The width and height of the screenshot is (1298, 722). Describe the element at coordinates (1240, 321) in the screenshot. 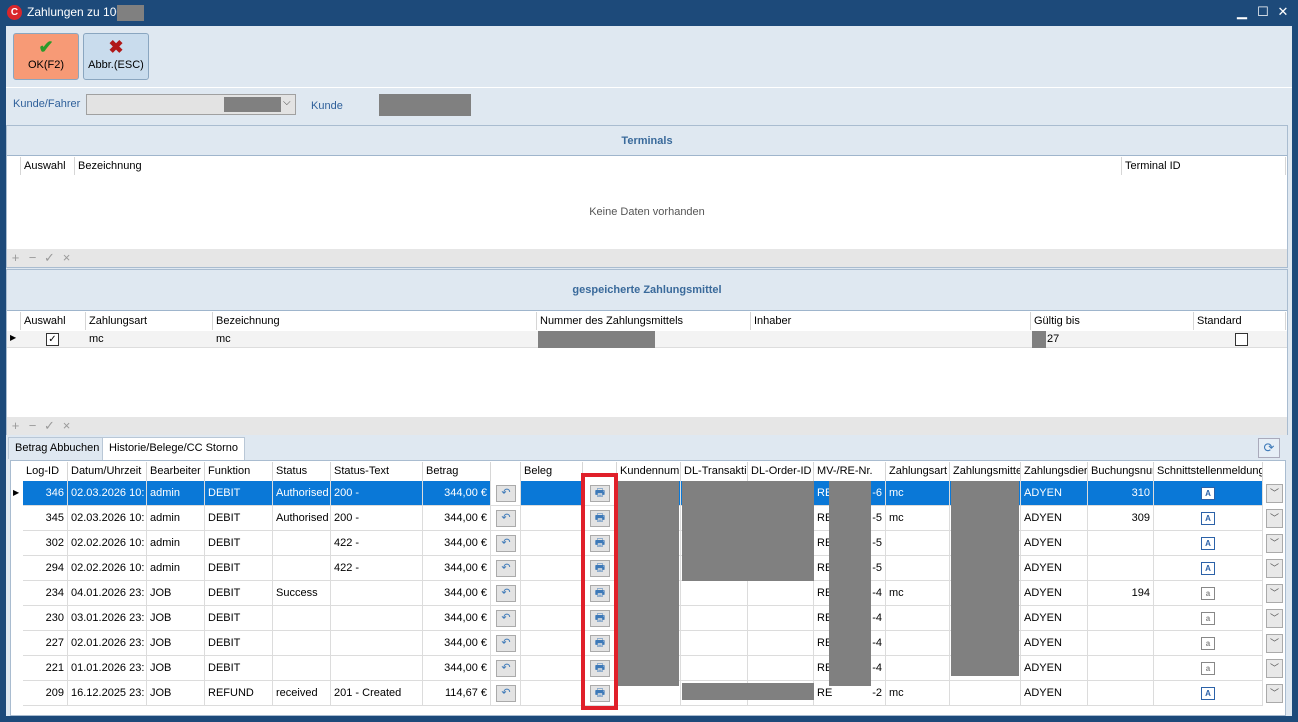

I see `col-standard: Standard` at that location.